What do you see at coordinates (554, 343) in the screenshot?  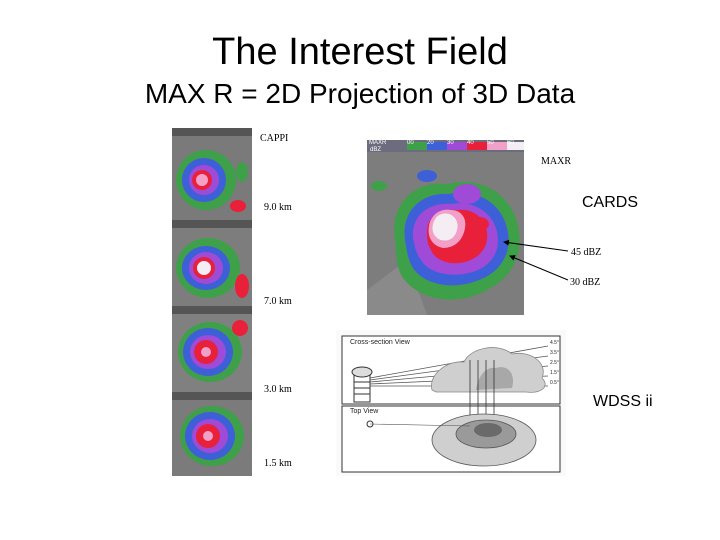 I see `elevation-label: 4.5°` at bounding box center [554, 343].